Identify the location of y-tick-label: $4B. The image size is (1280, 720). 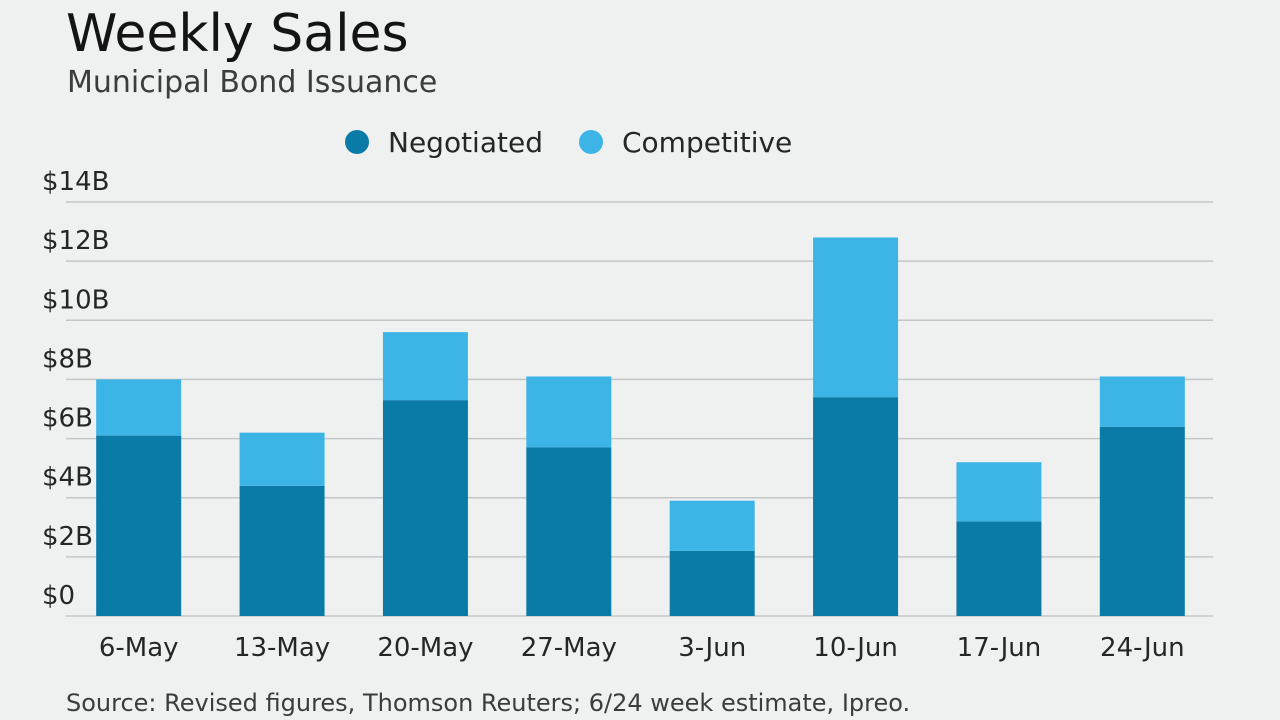
(67, 478).